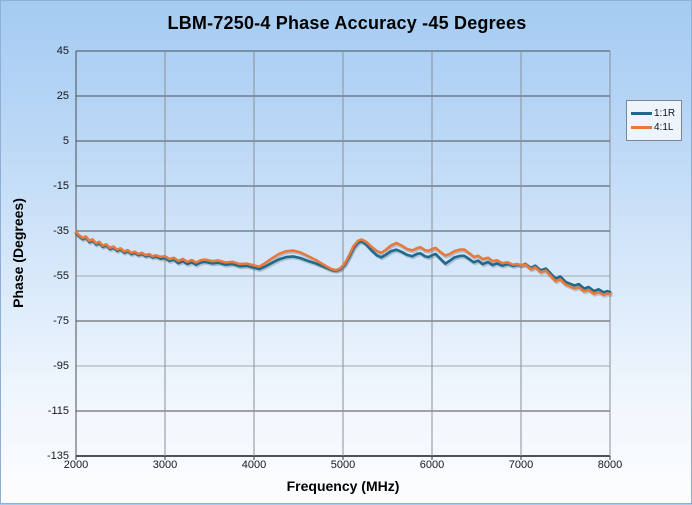 The height and width of the screenshot is (505, 692). I want to click on series-line-4:1L, so click(343, 263).